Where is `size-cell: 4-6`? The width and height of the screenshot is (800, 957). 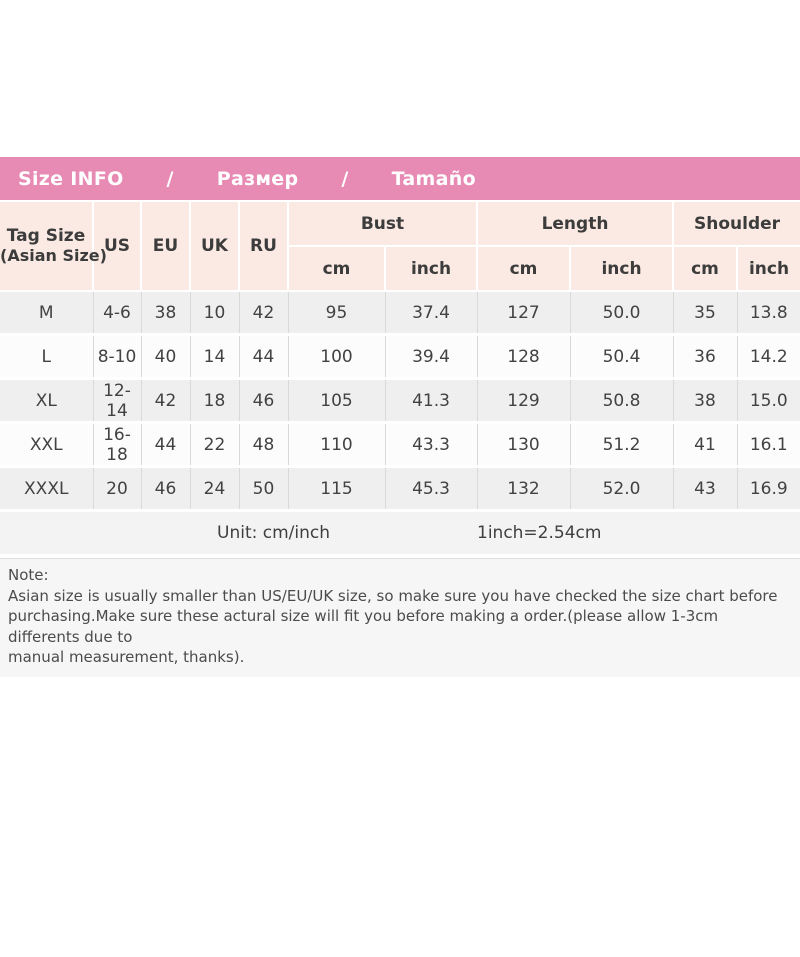 size-cell: 4-6 is located at coordinates (117, 313).